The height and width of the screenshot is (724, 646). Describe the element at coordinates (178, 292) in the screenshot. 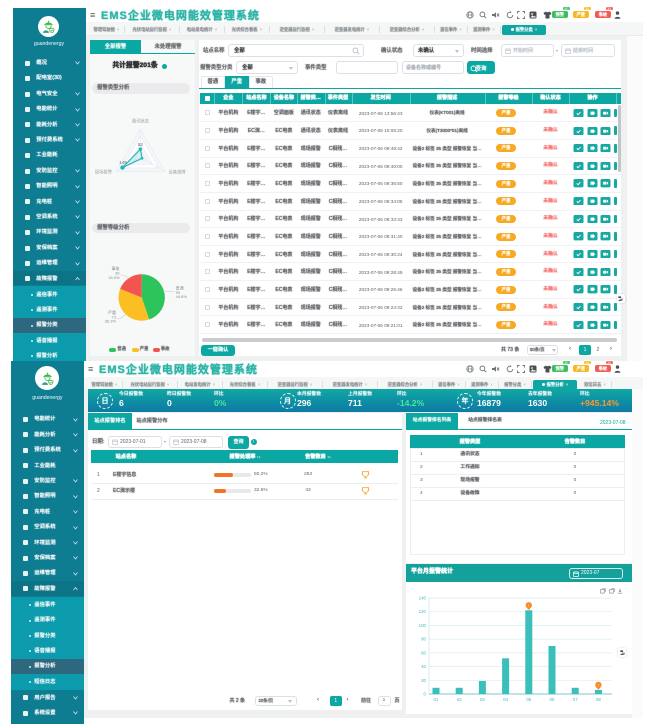

I see `svg-text: 90` at that location.